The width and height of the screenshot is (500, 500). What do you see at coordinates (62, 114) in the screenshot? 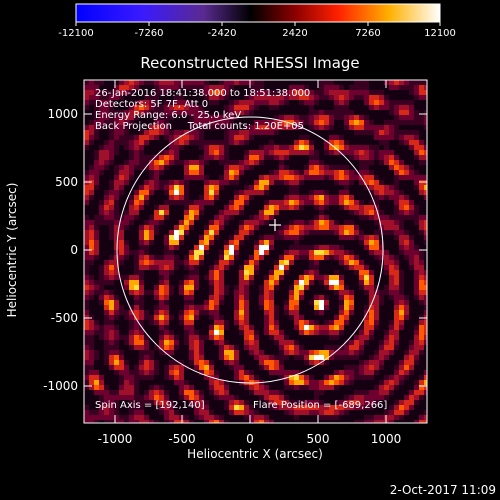
I see `y-tick-label: 1000` at bounding box center [62, 114].